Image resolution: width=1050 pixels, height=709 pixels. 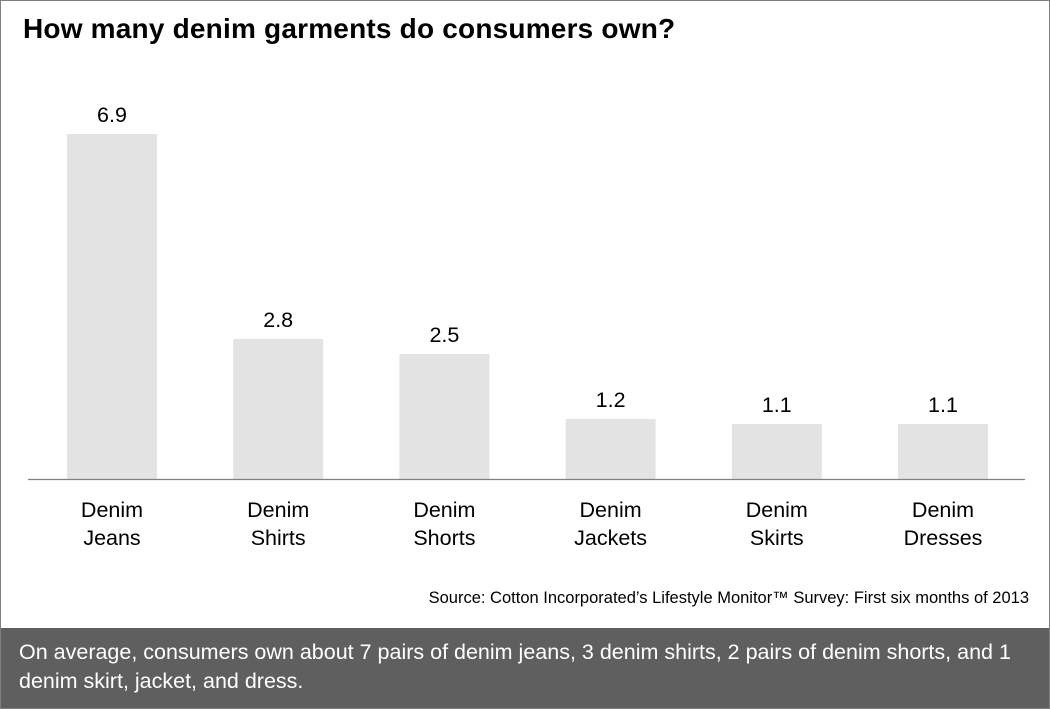 I want to click on data-label-5: 1.1, so click(x=777, y=405).